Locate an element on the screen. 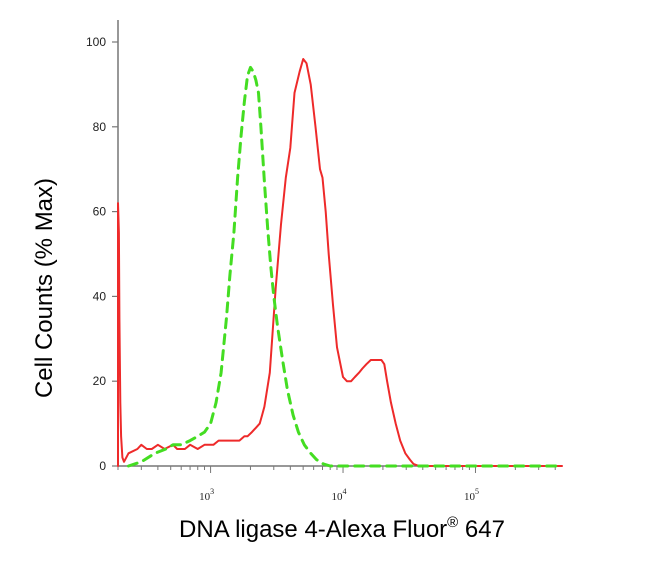 The image size is (650, 563). x-axis-title-suffix: 647 is located at coordinates (481, 529).